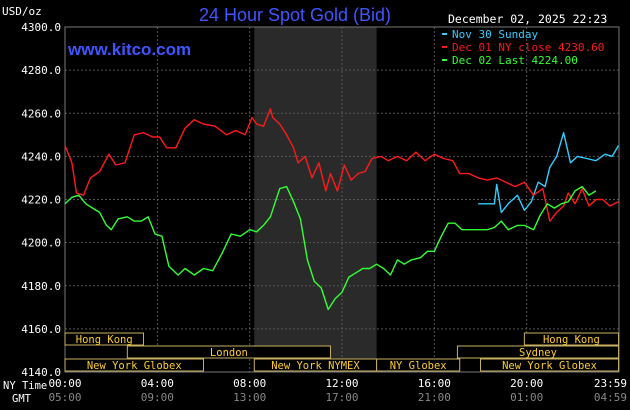 This screenshot has width=630, height=410. What do you see at coordinates (515, 60) in the screenshot?
I see `legend-entry: Dec 02 Last 4224.00` at bounding box center [515, 60].